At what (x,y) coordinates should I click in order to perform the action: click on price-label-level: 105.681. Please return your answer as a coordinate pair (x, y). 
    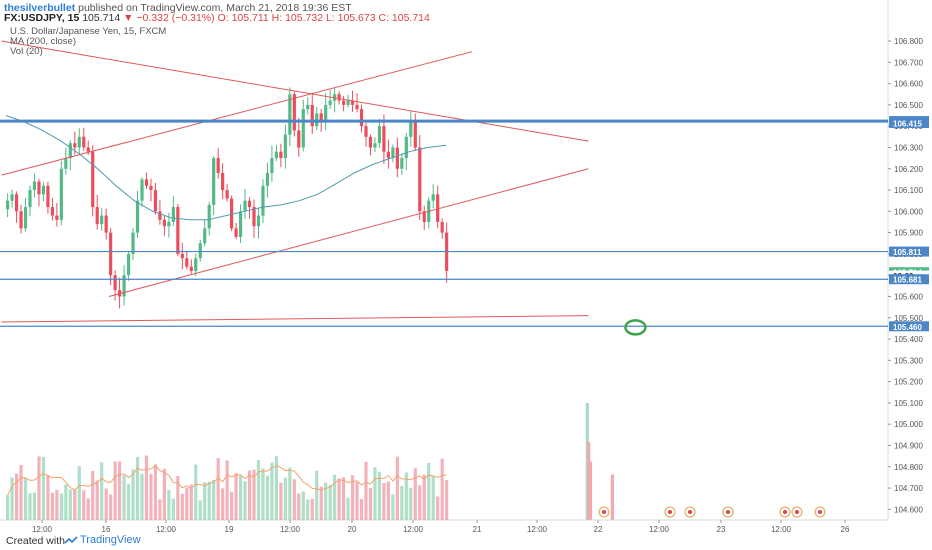
    Looking at the image, I should click on (909, 279).